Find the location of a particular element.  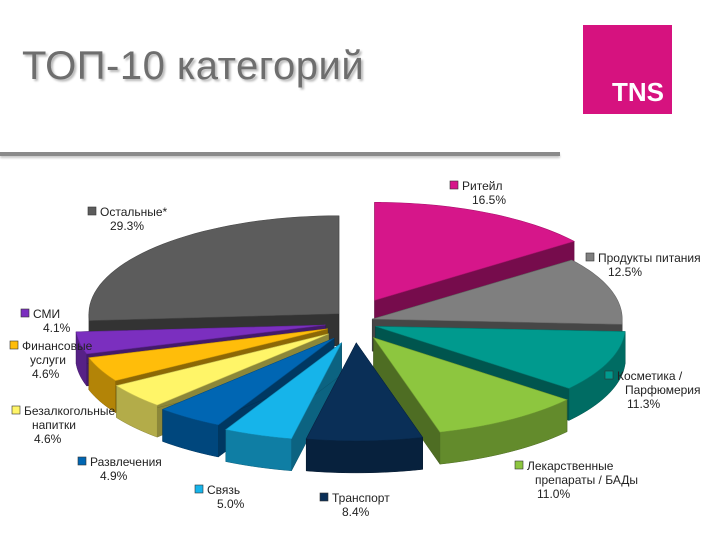

slice-category-label: Безалкогольные is located at coordinates (70, 411).